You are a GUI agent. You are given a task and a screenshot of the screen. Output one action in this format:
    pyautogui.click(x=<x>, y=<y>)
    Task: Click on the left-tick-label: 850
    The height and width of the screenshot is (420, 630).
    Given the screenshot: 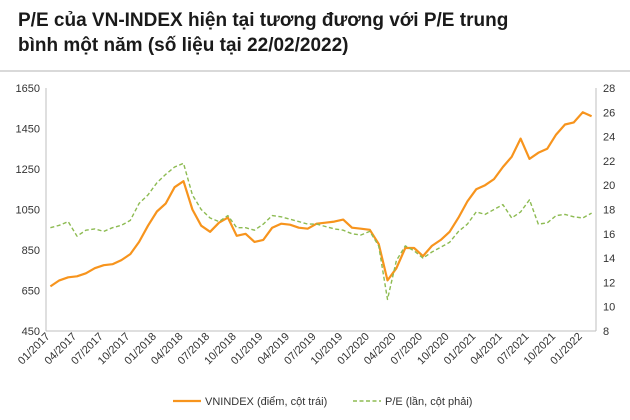 What is the action you would take?
    pyautogui.click(x=31, y=251)
    